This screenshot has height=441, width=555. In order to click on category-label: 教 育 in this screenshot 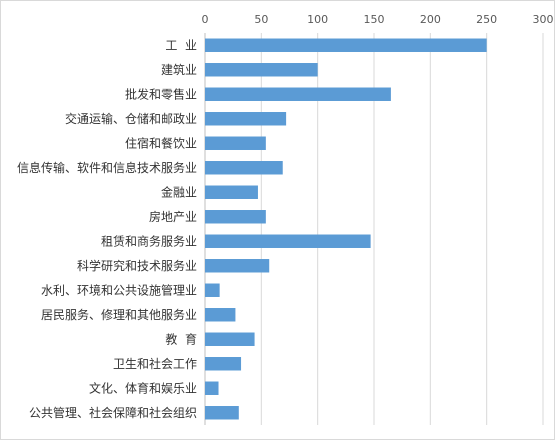, I will do `click(181, 338)`.